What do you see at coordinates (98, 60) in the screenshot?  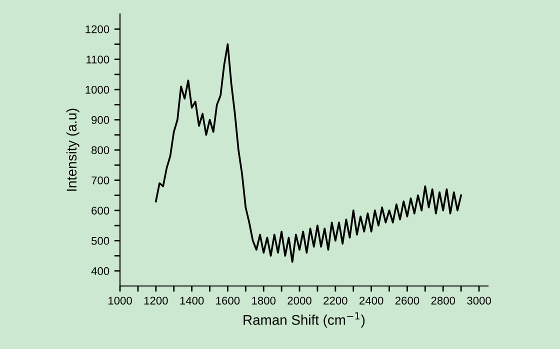 I see `y-tick-label: 1100` at bounding box center [98, 60].